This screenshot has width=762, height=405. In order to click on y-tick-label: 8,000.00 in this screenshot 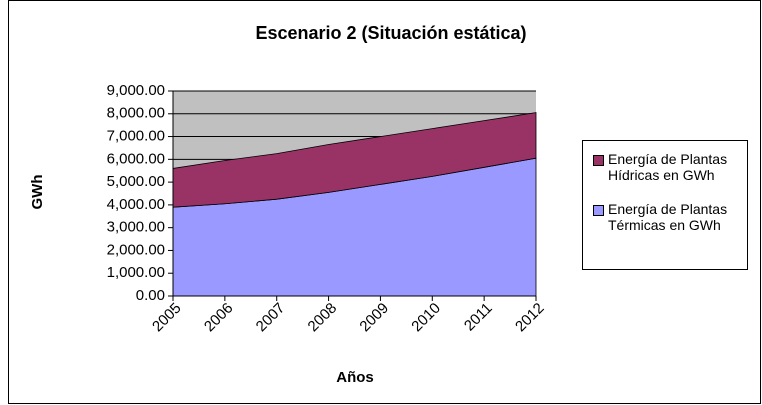, I will do `click(136, 113)`.